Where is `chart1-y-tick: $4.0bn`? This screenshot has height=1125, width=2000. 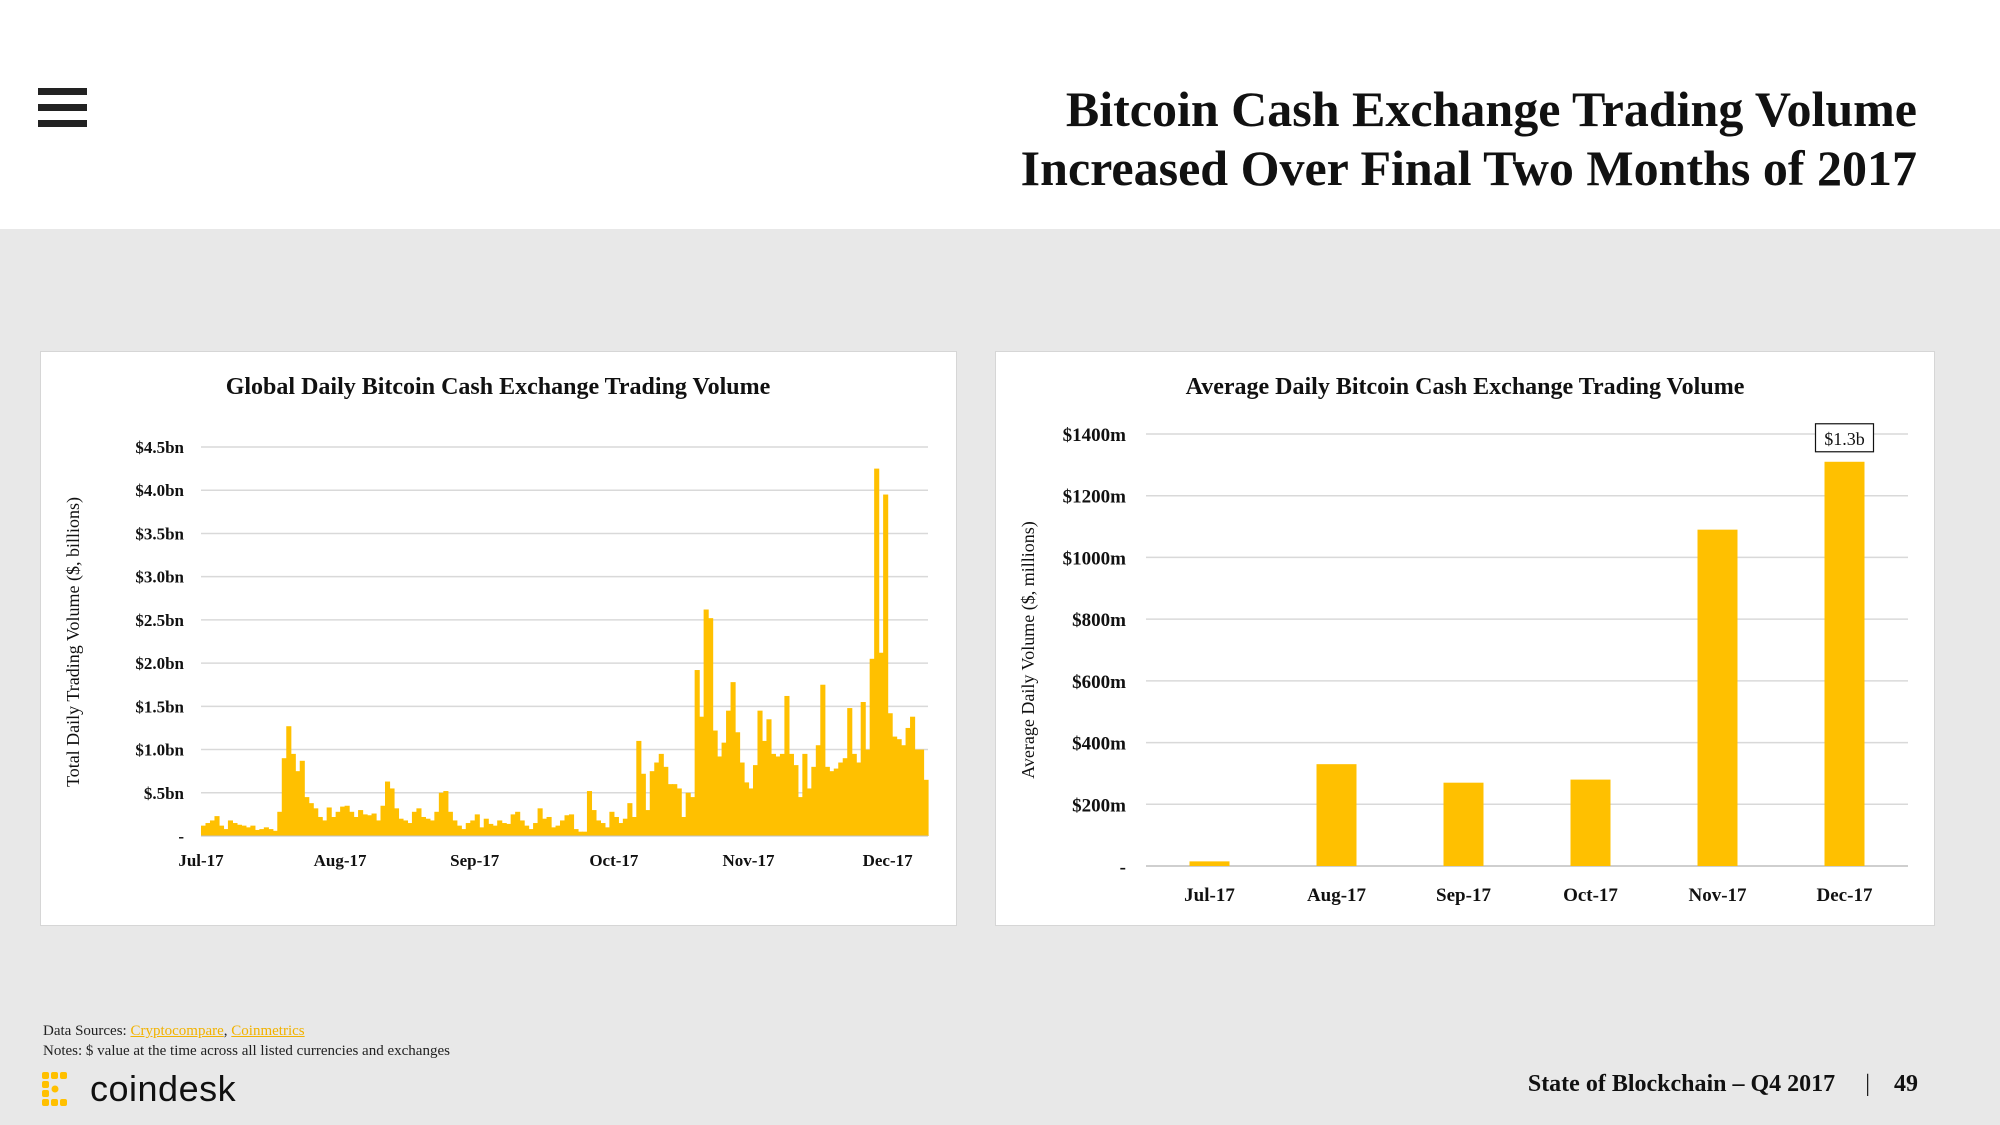
chart1-y-tick: $4.0bn is located at coordinates (159, 490).